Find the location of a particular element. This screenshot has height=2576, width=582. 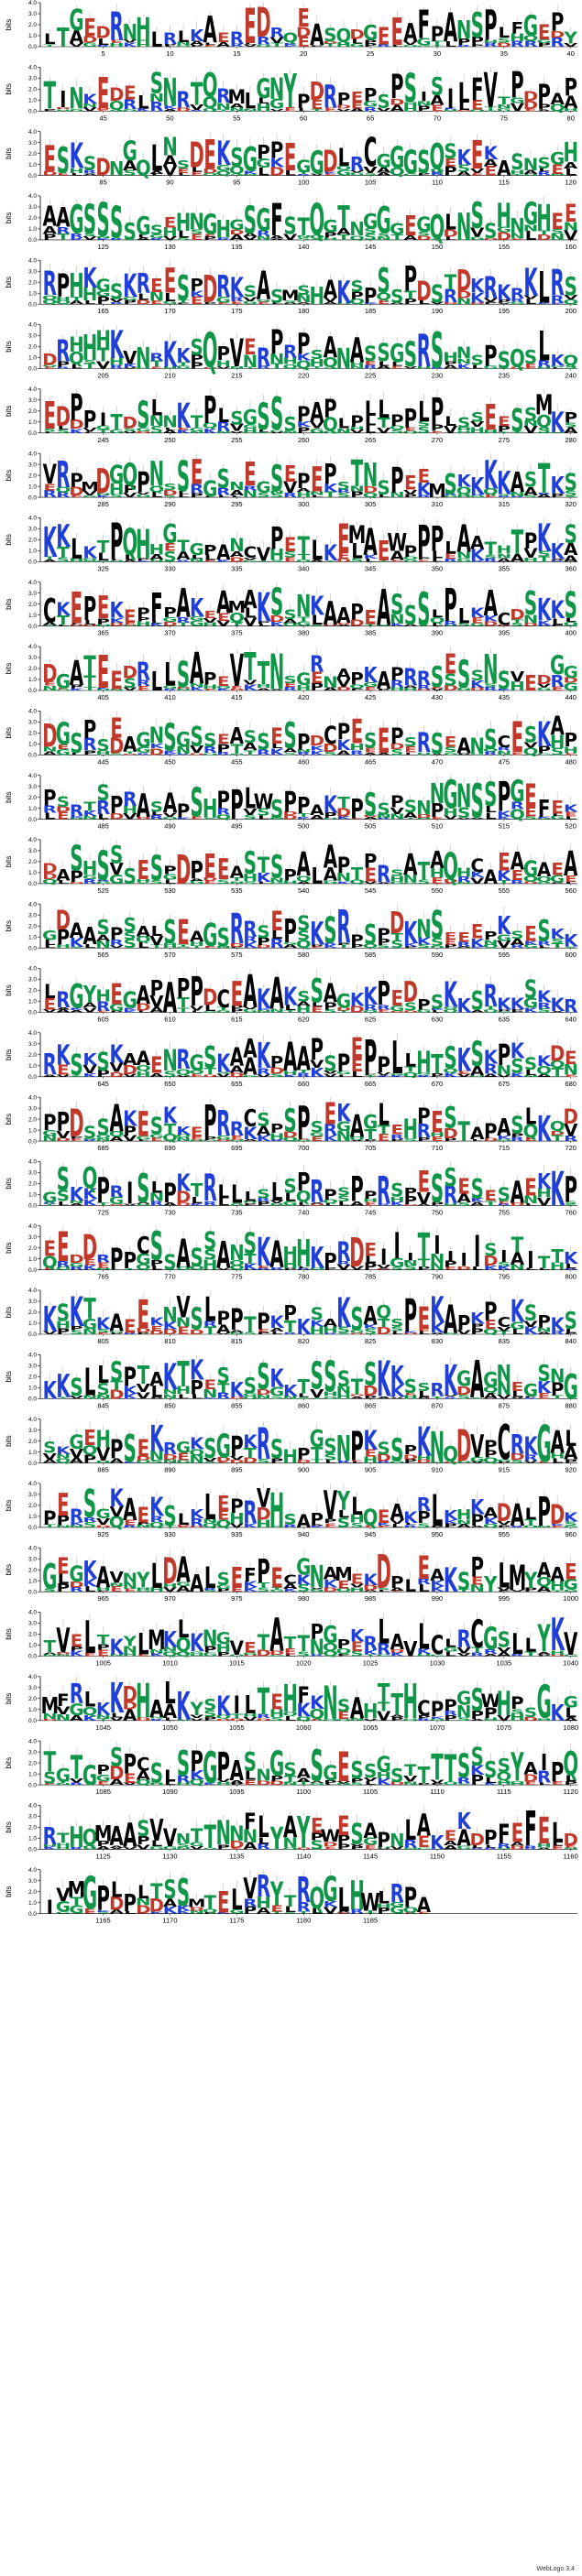

x-tick-label: 215 is located at coordinates (237, 376).